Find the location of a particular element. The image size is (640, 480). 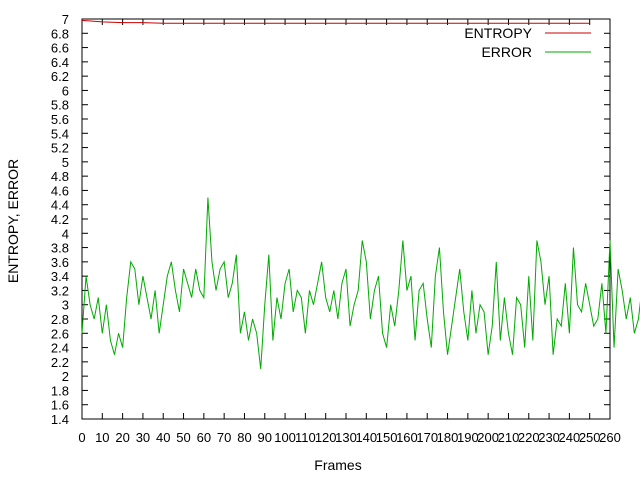

y-tick-label: 5.8 is located at coordinates (60, 105).